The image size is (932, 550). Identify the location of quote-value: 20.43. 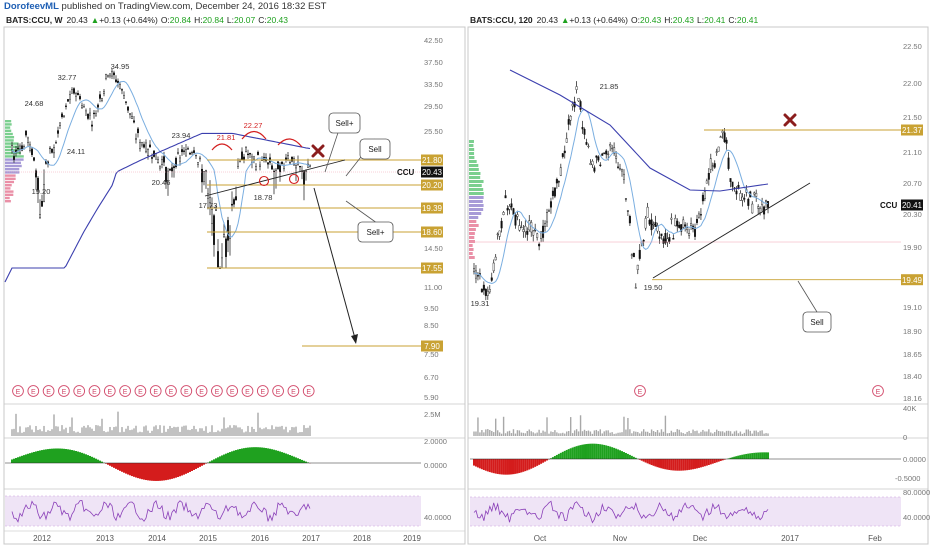
(278, 20).